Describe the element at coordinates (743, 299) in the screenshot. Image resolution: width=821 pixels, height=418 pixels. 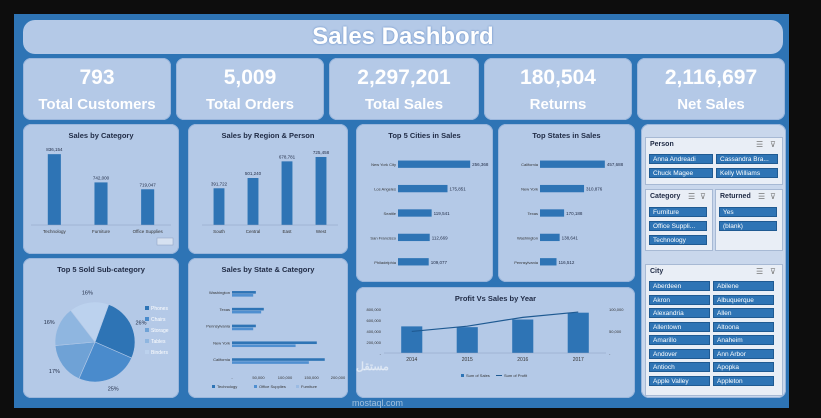
I see `slicer-item: Albuquerque` at that location.